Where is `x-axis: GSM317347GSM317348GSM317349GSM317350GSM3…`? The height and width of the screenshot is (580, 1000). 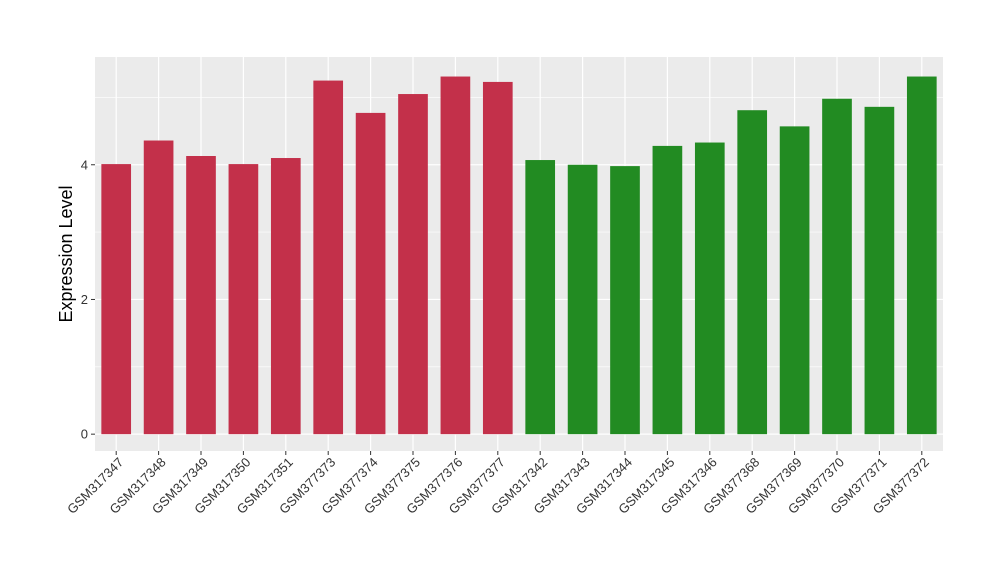 x-axis: GSM317347GSM317348GSM317349GSM317350GSM3… is located at coordinates (498, 484).